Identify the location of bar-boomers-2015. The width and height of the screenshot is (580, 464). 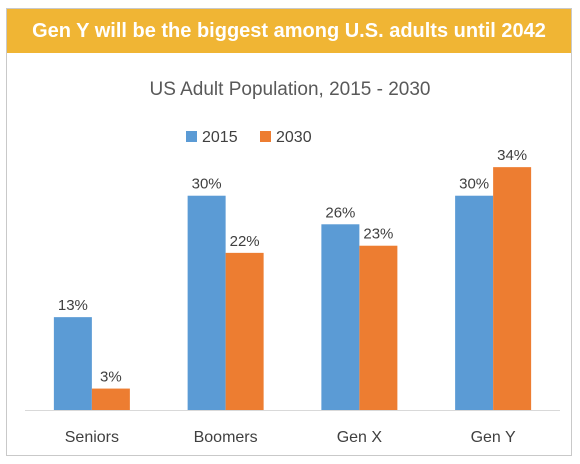
(206, 302).